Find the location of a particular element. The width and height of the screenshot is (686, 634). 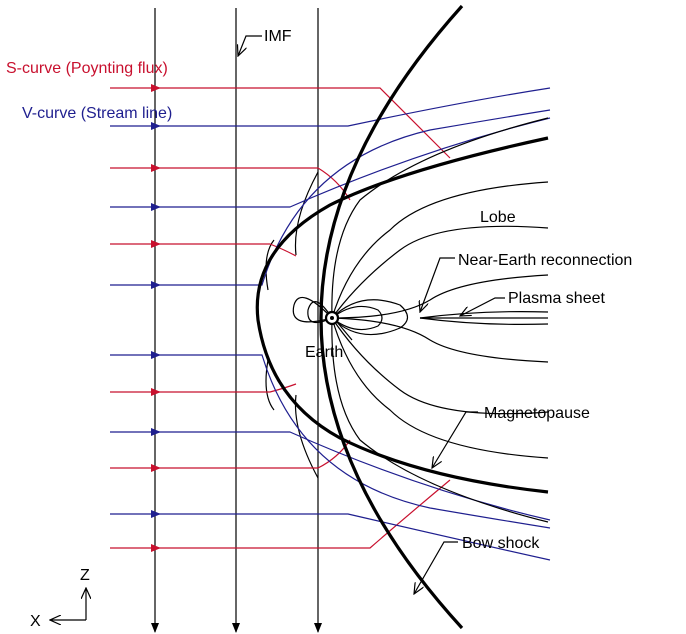

axis-z-label: Z is located at coordinates (85, 575).